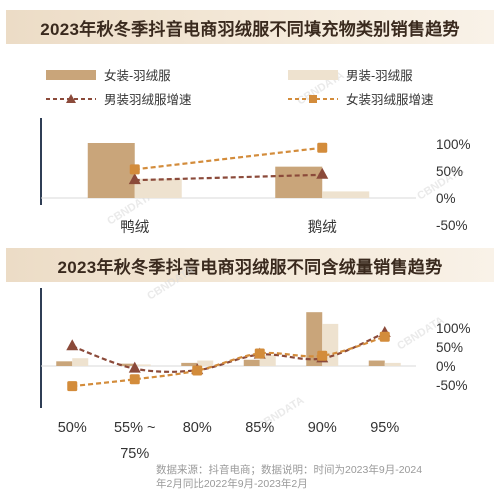 This screenshot has height=501, width=500. Describe the element at coordinates (390, 99) in the screenshot. I see `legend-label-women-line: 女装羽绒服增速` at that location.